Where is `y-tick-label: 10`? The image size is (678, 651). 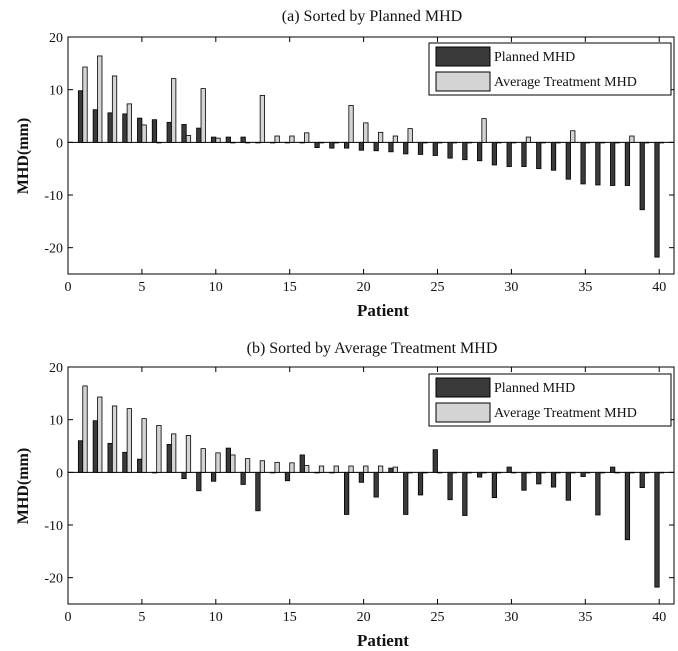 y-tick-label: 10 is located at coordinates (56, 91).